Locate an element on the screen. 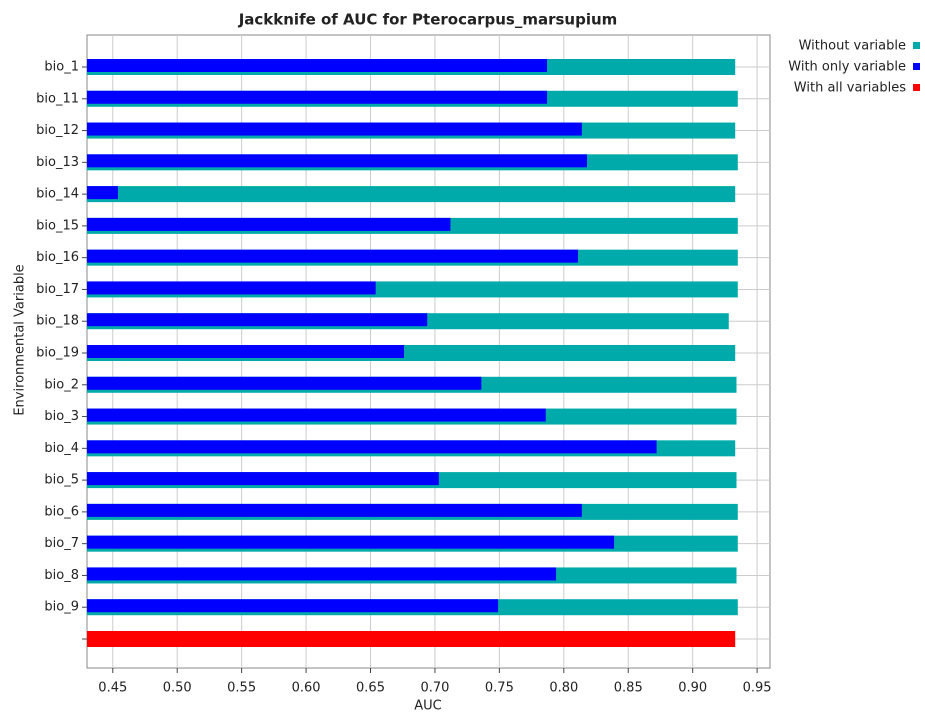 This screenshot has width=925, height=715. y-tick-label: bio_18 is located at coordinates (57, 321).